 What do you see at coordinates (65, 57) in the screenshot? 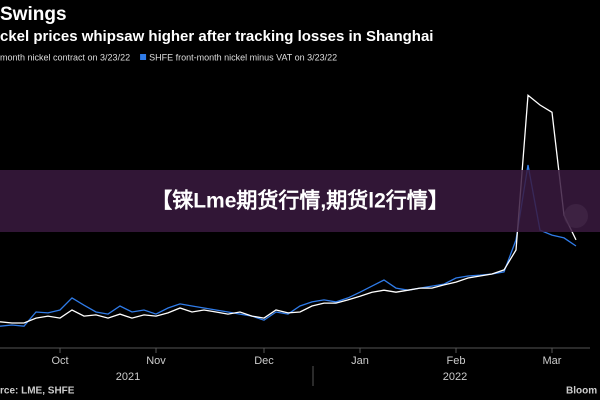
I see `legend-label: month nickel contract on 3/23/22` at bounding box center [65, 57].